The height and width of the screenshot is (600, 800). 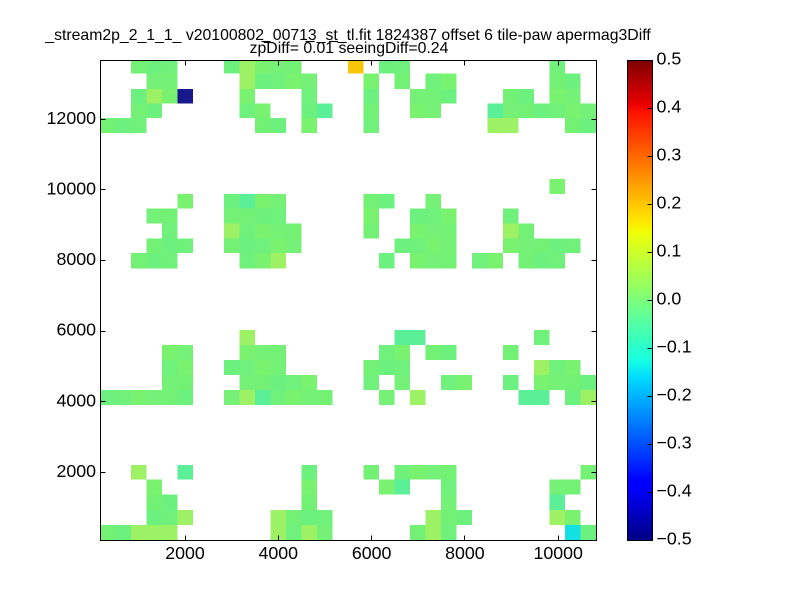 I want to click on svg-text: 0.3, so click(x=669, y=155).